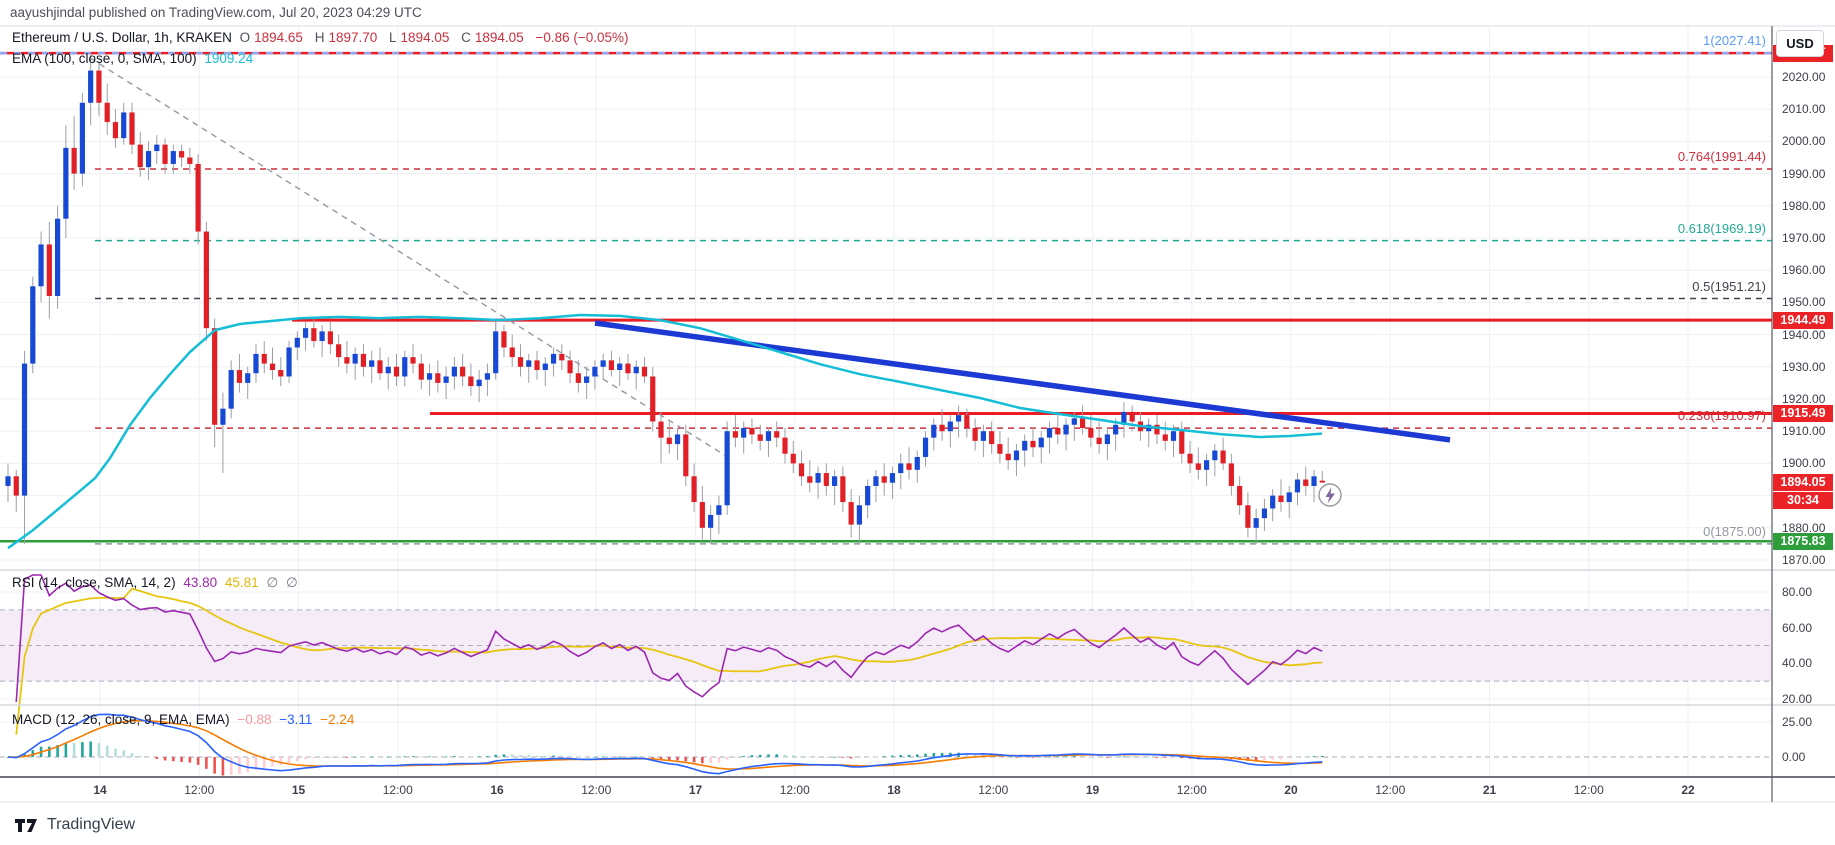 The height and width of the screenshot is (845, 1835). Describe the element at coordinates (1803, 541) in the screenshot. I see `support-price-chip: 1875.83` at that location.